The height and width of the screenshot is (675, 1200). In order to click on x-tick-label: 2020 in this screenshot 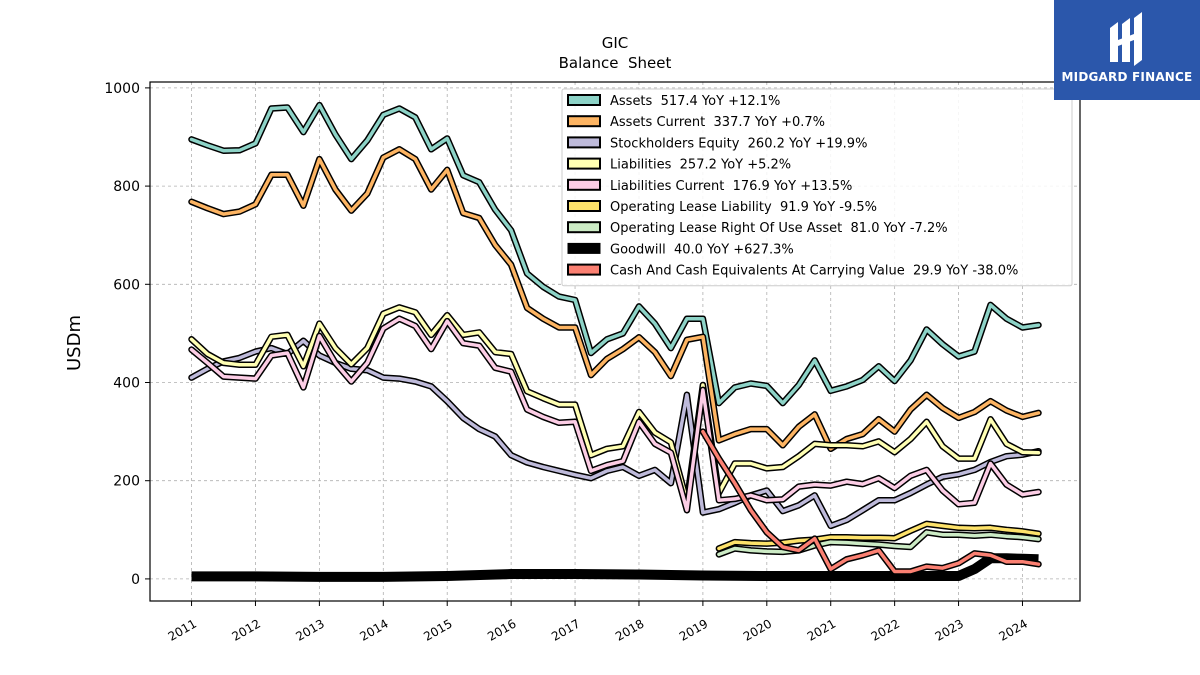, I will do `click(757, 629)`.